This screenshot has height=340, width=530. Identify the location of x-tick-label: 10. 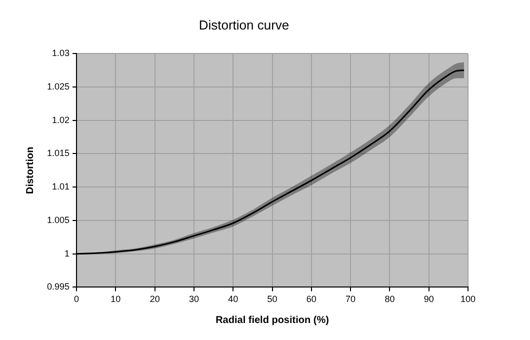
(115, 299).